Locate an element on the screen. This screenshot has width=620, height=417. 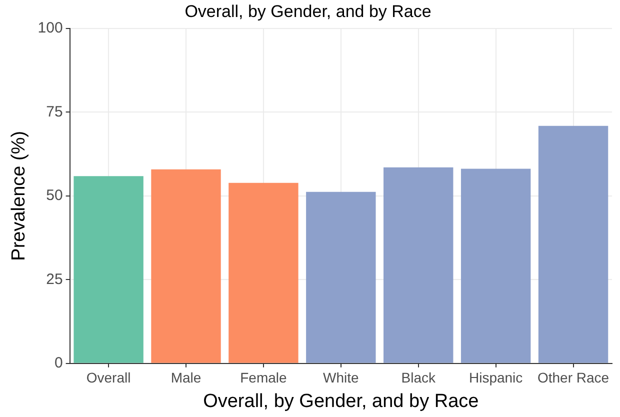
x-tick-label: Overall is located at coordinates (108, 378).